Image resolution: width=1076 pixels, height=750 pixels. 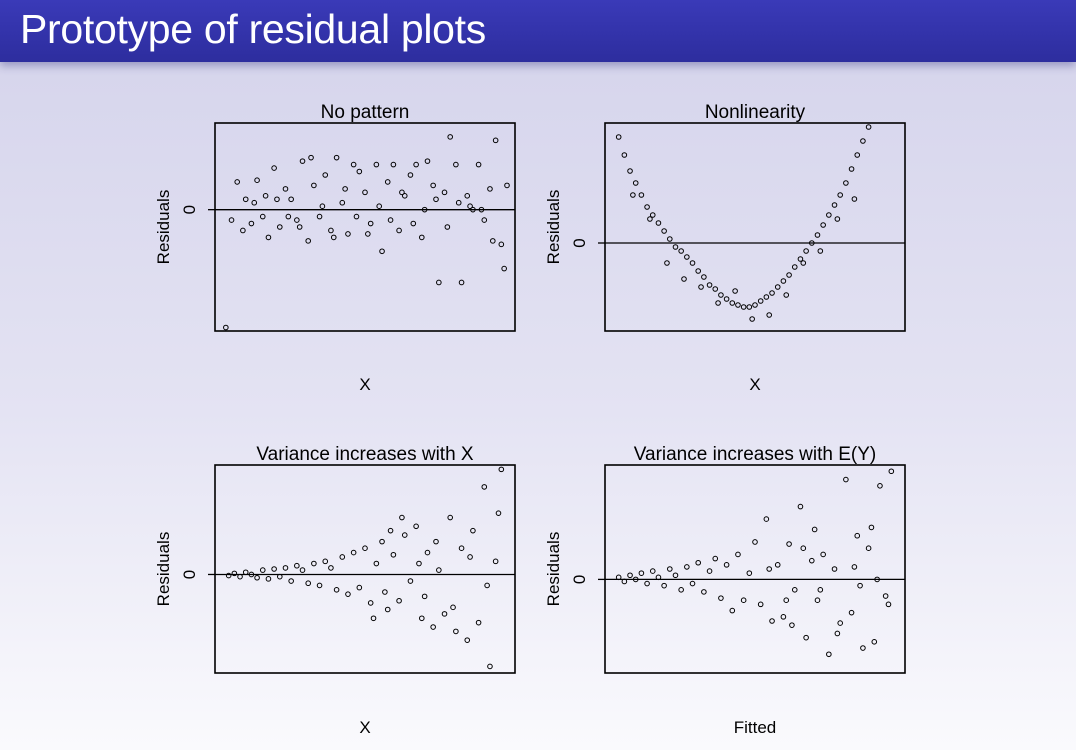 What do you see at coordinates (755, 112) in the screenshot?
I see `plot-title: Nonlinearity` at bounding box center [755, 112].